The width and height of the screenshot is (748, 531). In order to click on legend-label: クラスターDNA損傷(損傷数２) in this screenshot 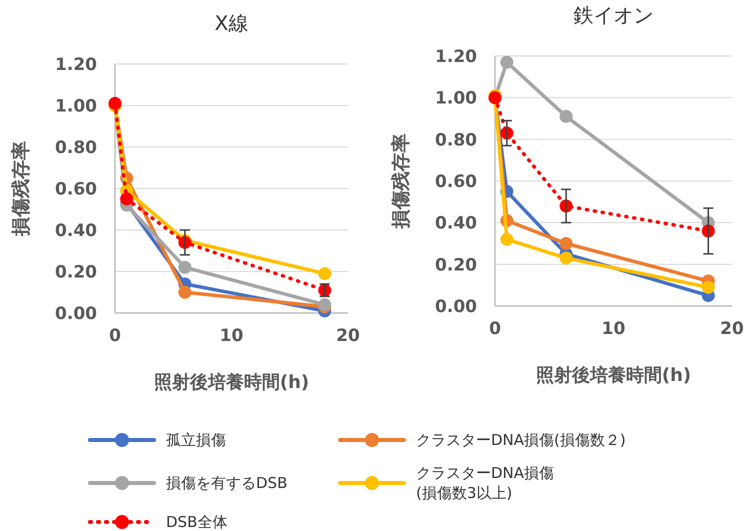, I will do `click(521, 440)`.